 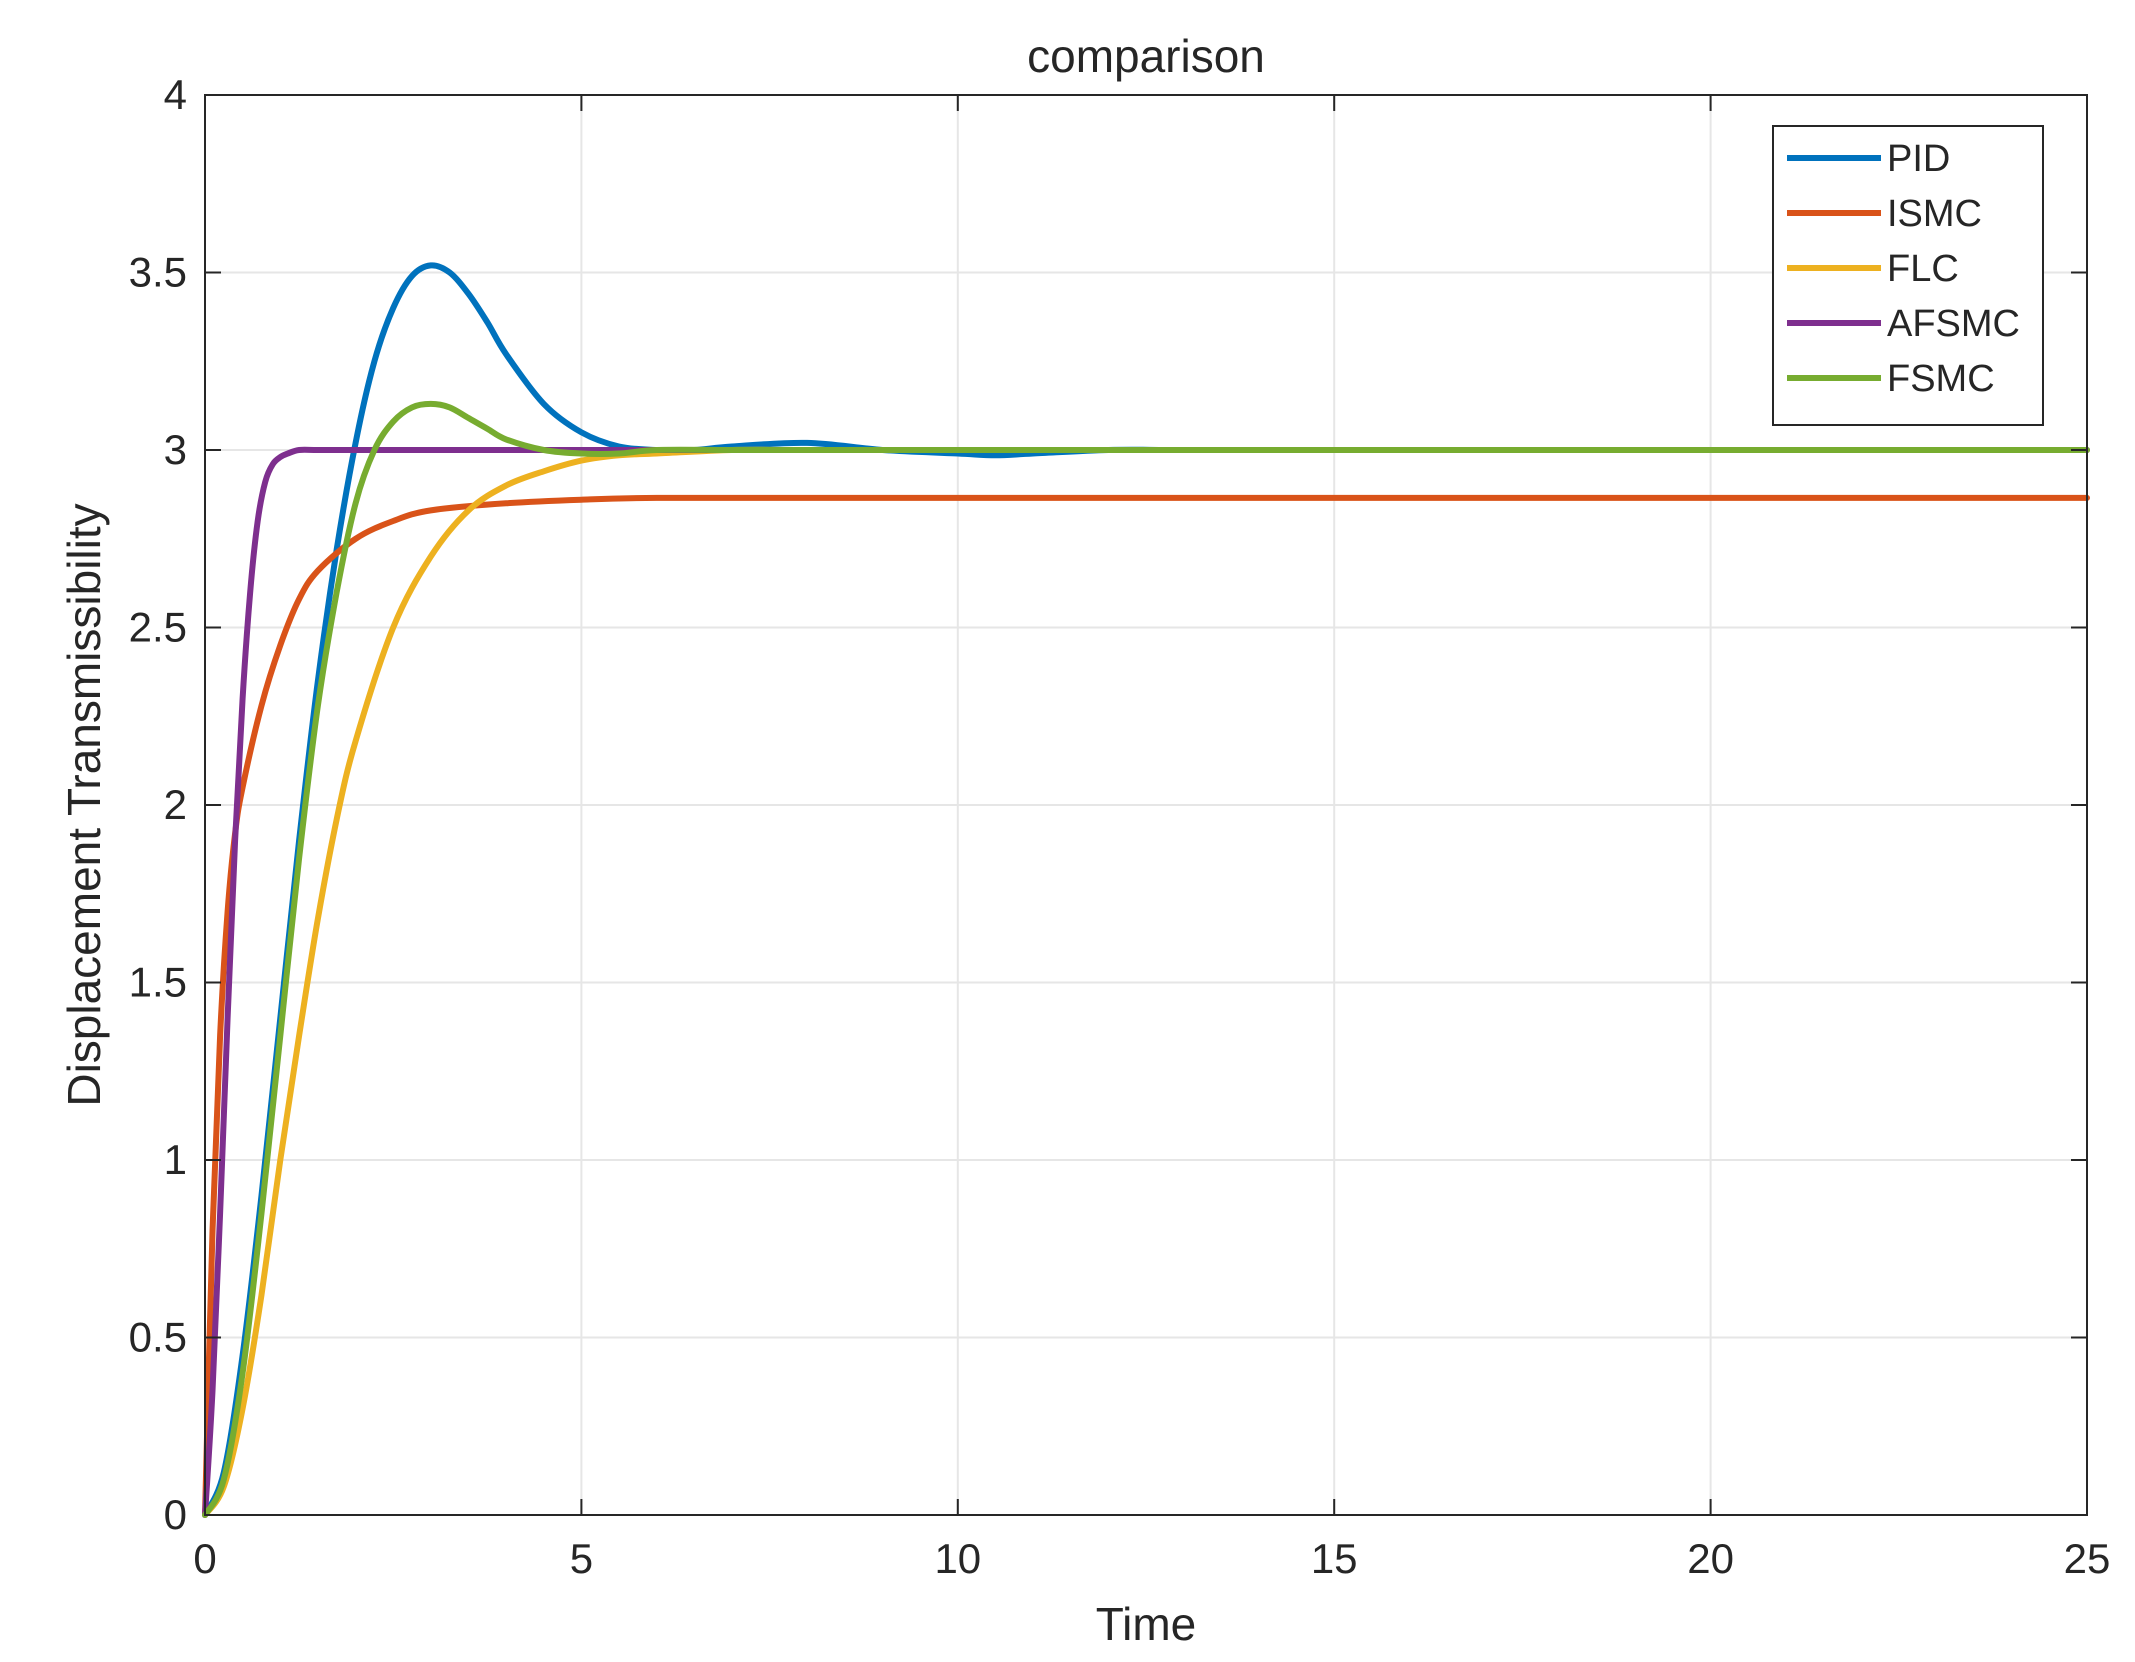 What do you see at coordinates (158, 1337) in the screenshot?
I see `y-tick-label: 0.5` at bounding box center [158, 1337].